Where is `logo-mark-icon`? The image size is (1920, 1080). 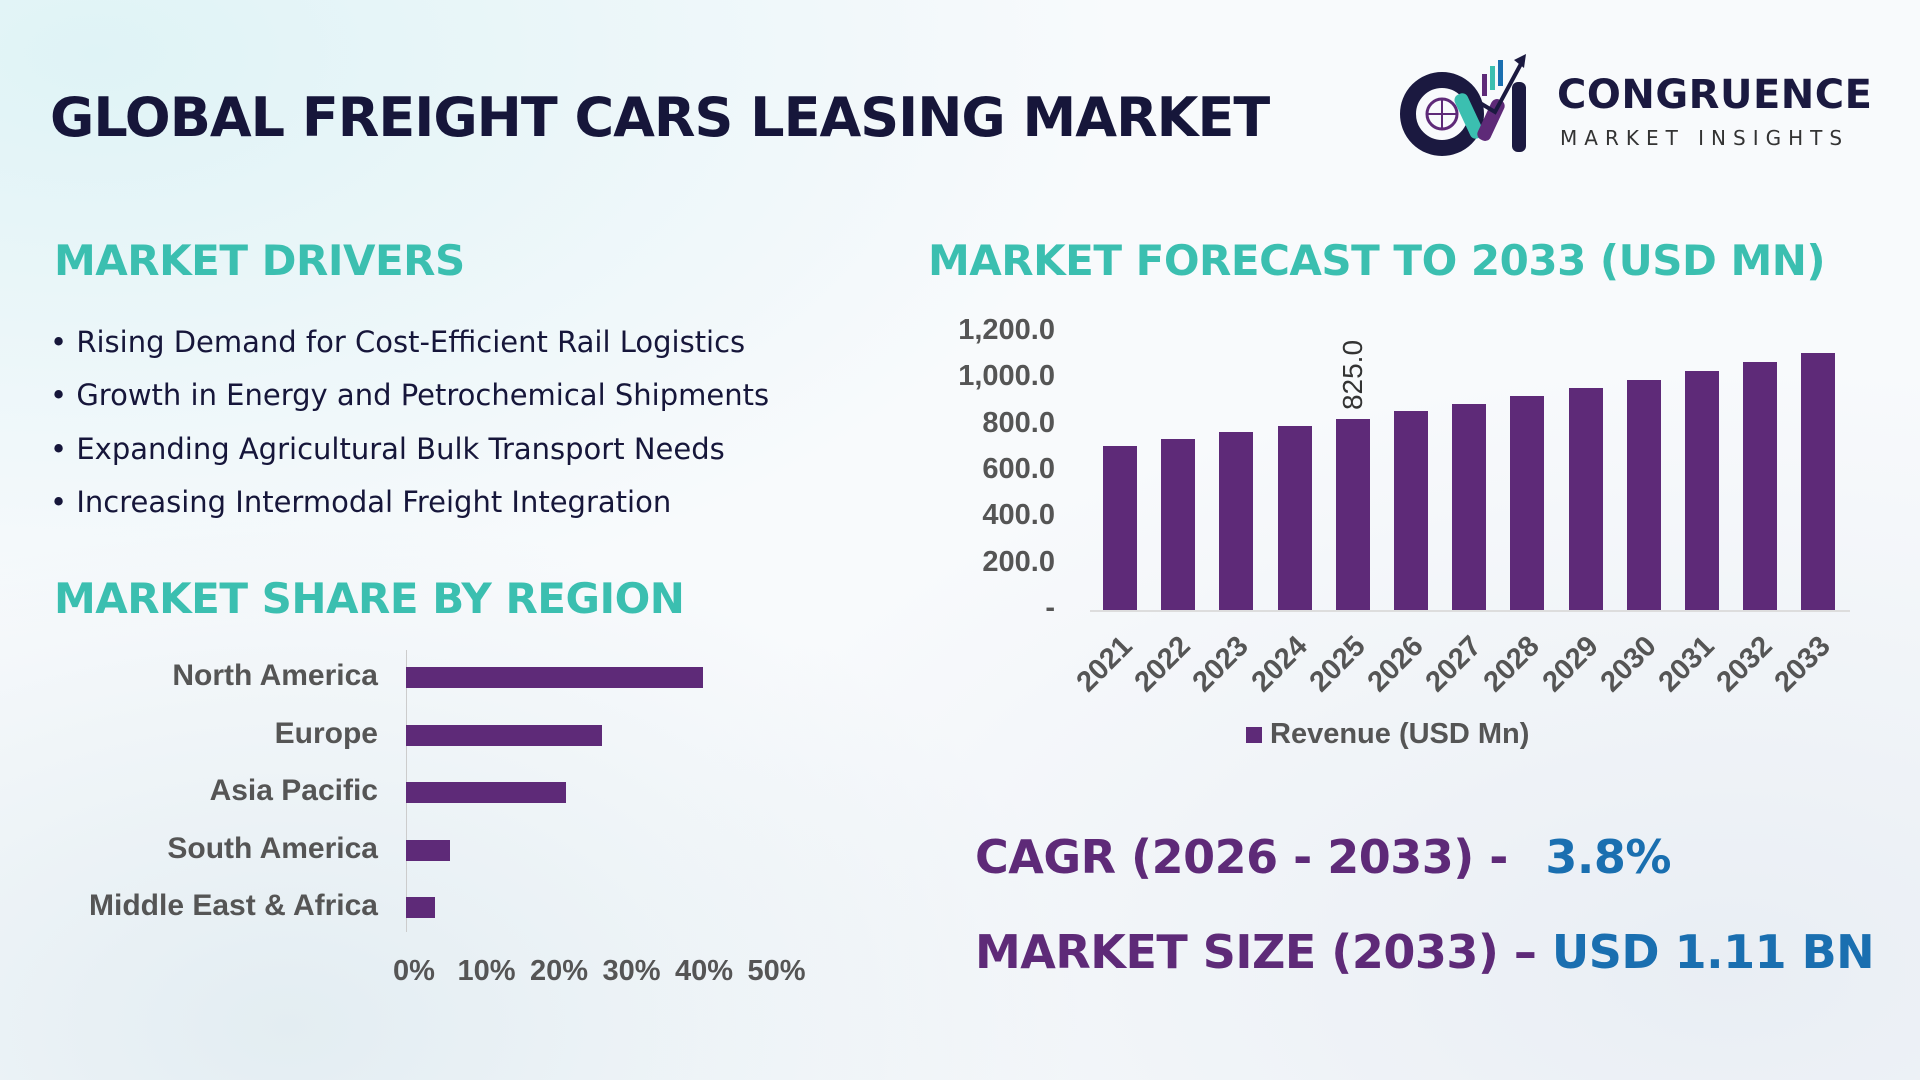 logo-mark-icon is located at coordinates (1463, 105).